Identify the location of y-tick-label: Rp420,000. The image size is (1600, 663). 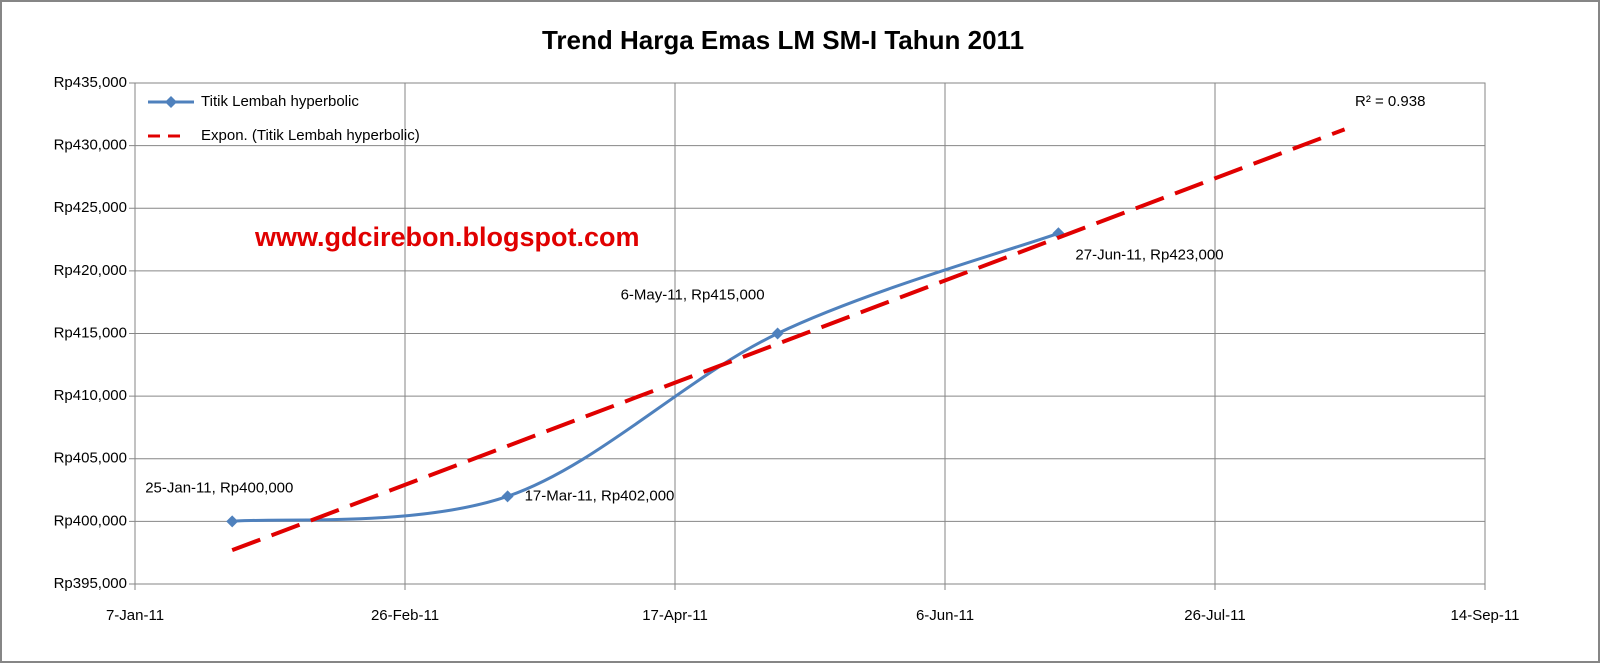
(90, 270).